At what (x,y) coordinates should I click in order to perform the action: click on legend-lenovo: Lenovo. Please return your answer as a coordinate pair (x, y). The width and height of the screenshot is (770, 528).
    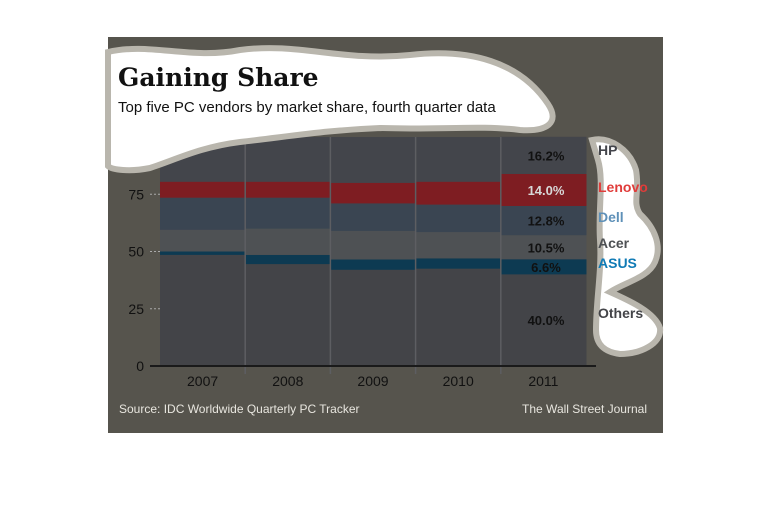
    Looking at the image, I should click on (623, 187).